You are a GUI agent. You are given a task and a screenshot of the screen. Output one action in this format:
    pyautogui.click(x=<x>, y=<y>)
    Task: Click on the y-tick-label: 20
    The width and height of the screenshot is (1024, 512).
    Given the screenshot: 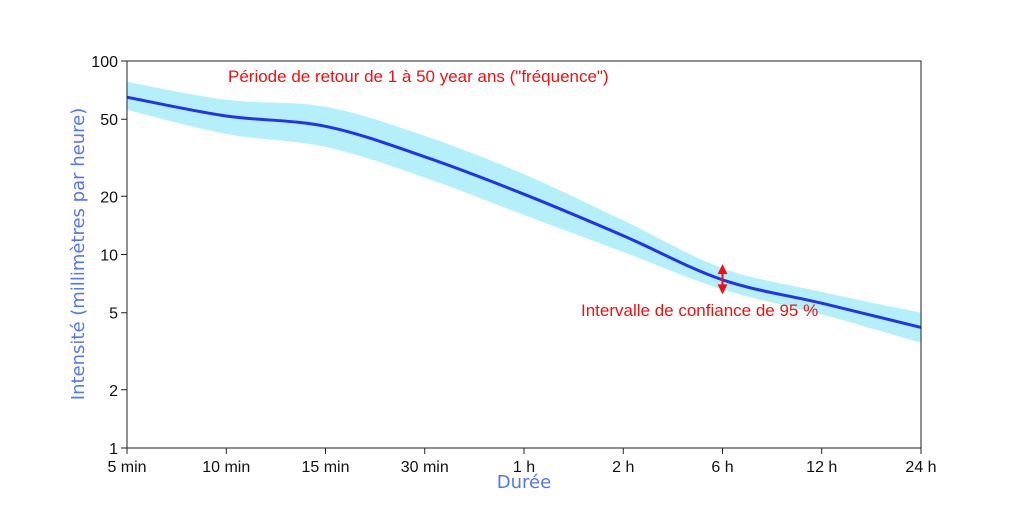 What is the action you would take?
    pyautogui.click(x=109, y=197)
    